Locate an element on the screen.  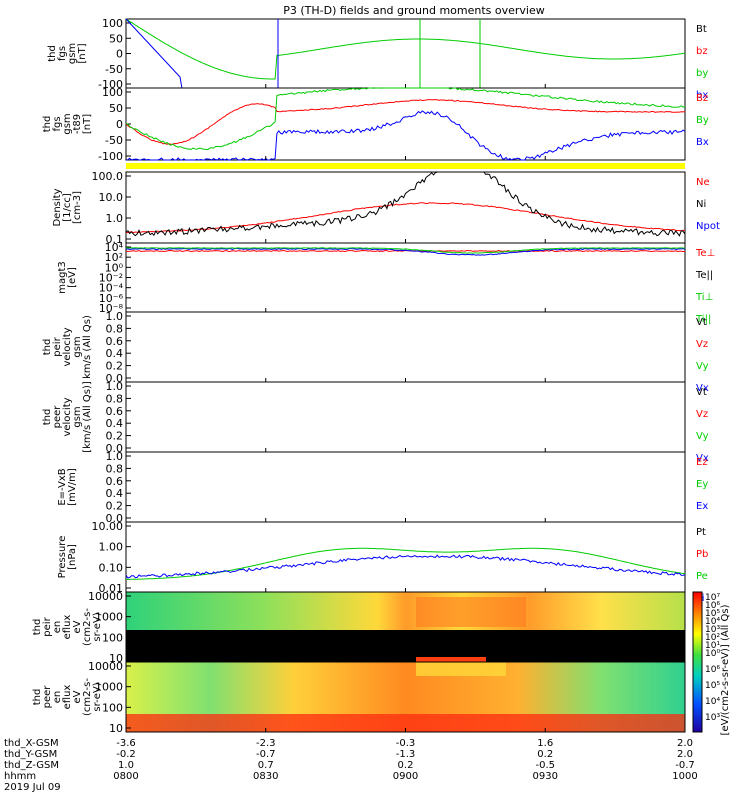
legend-ey: Ey is located at coordinates (702, 484).